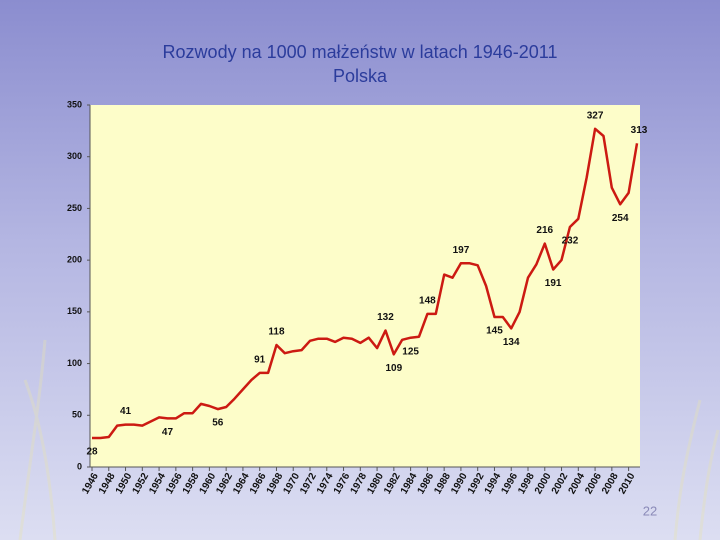 Image resolution: width=720 pixels, height=540 pixels. I want to click on y-tick-label: 0, so click(79, 466).